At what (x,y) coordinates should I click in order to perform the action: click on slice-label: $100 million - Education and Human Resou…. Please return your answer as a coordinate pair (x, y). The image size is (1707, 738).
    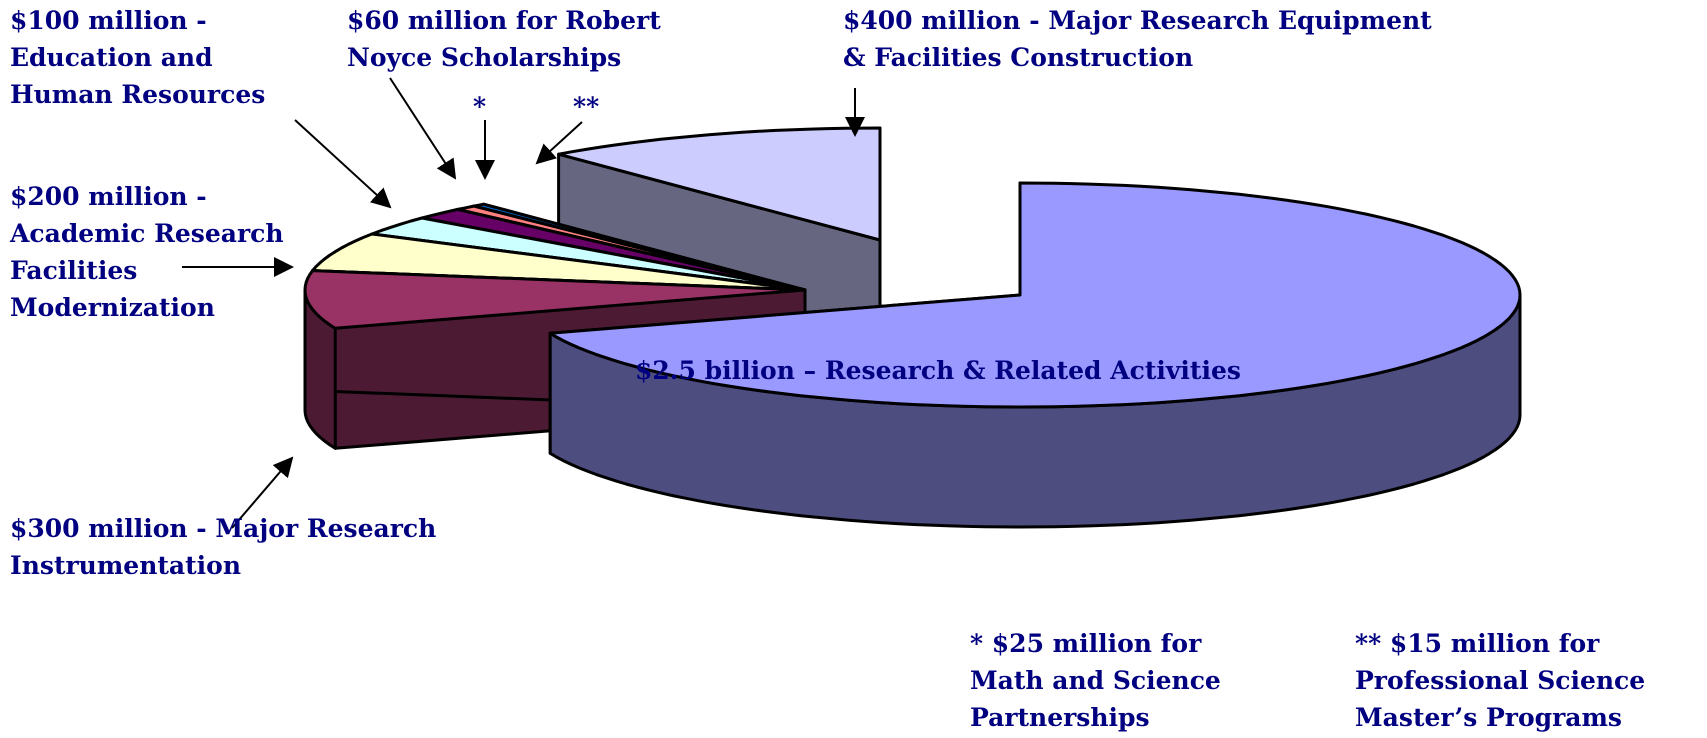
    Looking at the image, I should click on (138, 57).